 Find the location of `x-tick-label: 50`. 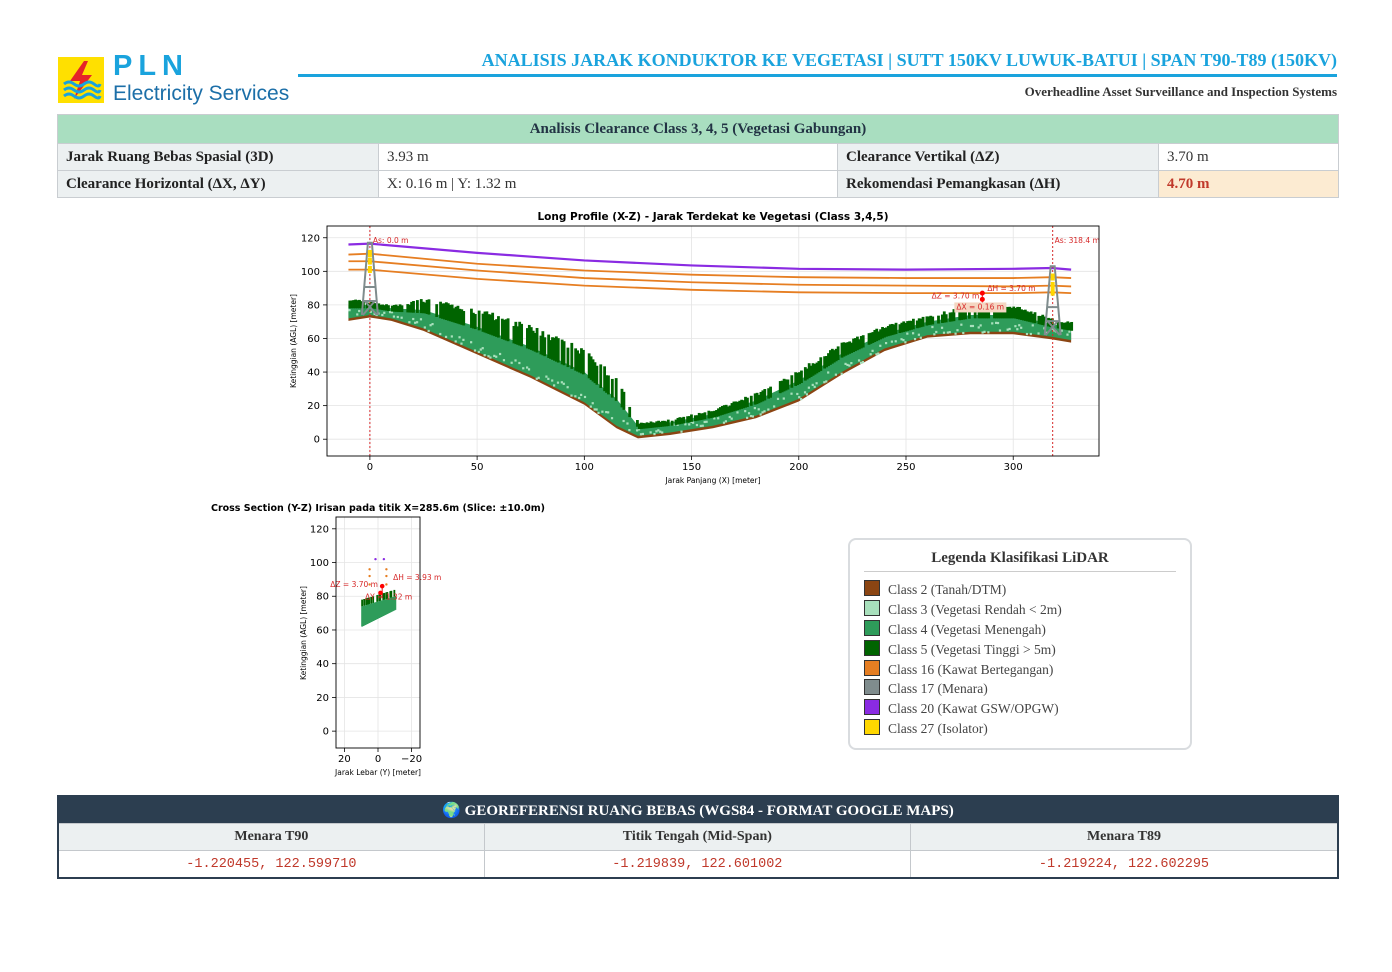

x-tick-label: 50 is located at coordinates (477, 467).